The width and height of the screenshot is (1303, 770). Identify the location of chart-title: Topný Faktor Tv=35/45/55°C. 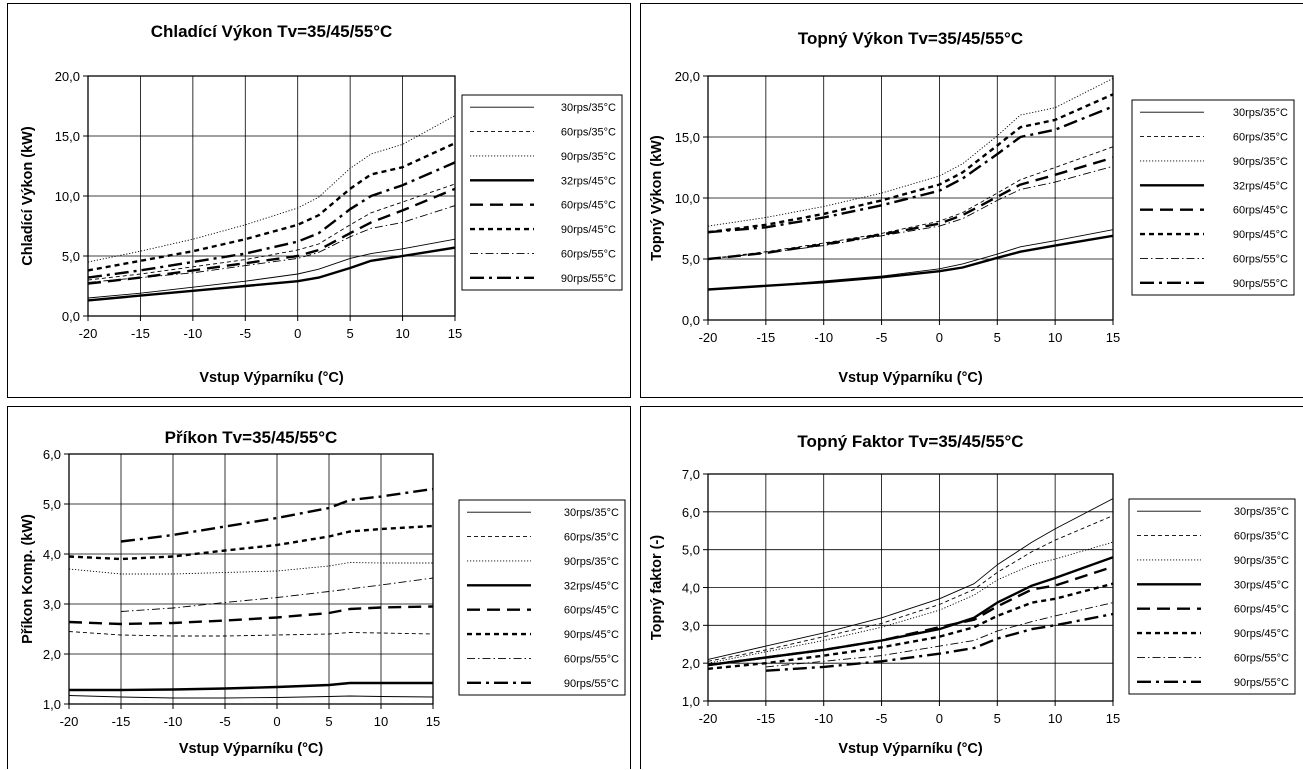
(910, 441).